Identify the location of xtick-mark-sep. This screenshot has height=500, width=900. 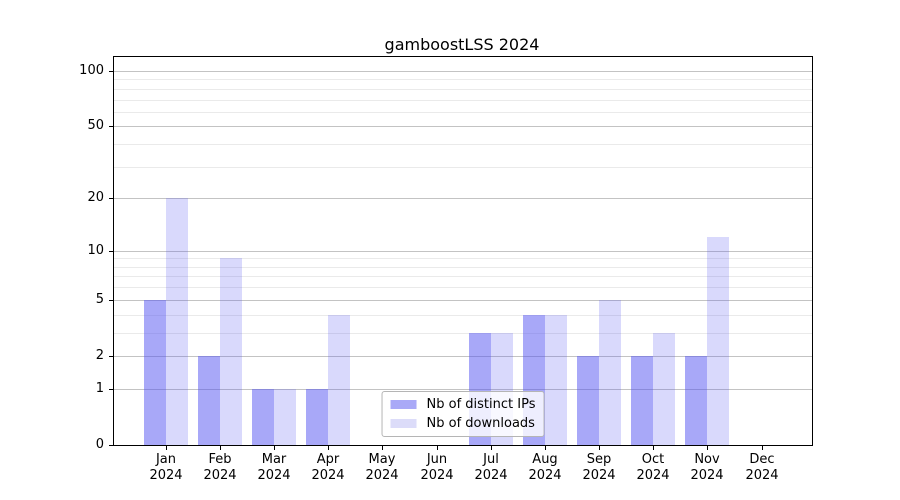
(599, 447).